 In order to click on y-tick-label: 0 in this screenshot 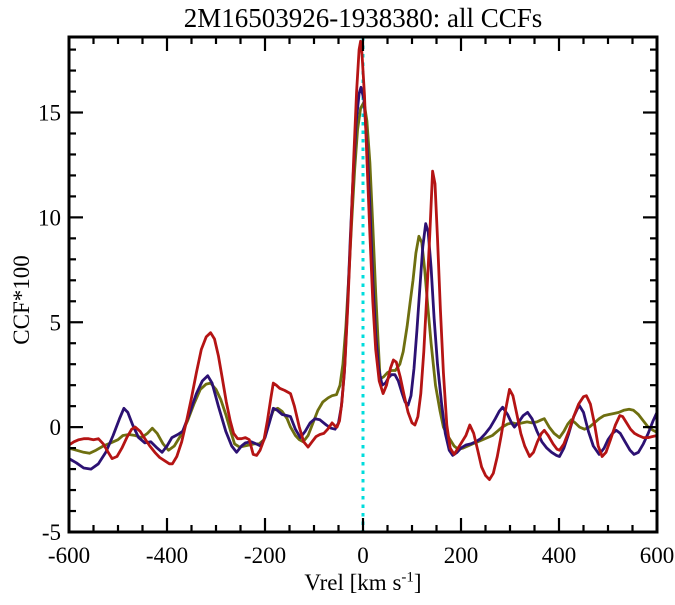, I will do `click(56, 427)`.